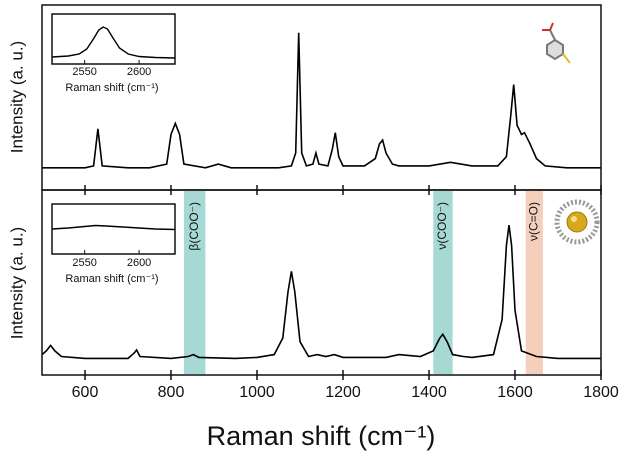 The image size is (630, 468). What do you see at coordinates (171, 392) in the screenshot?
I see `x-tick-label: 800` at bounding box center [171, 392].